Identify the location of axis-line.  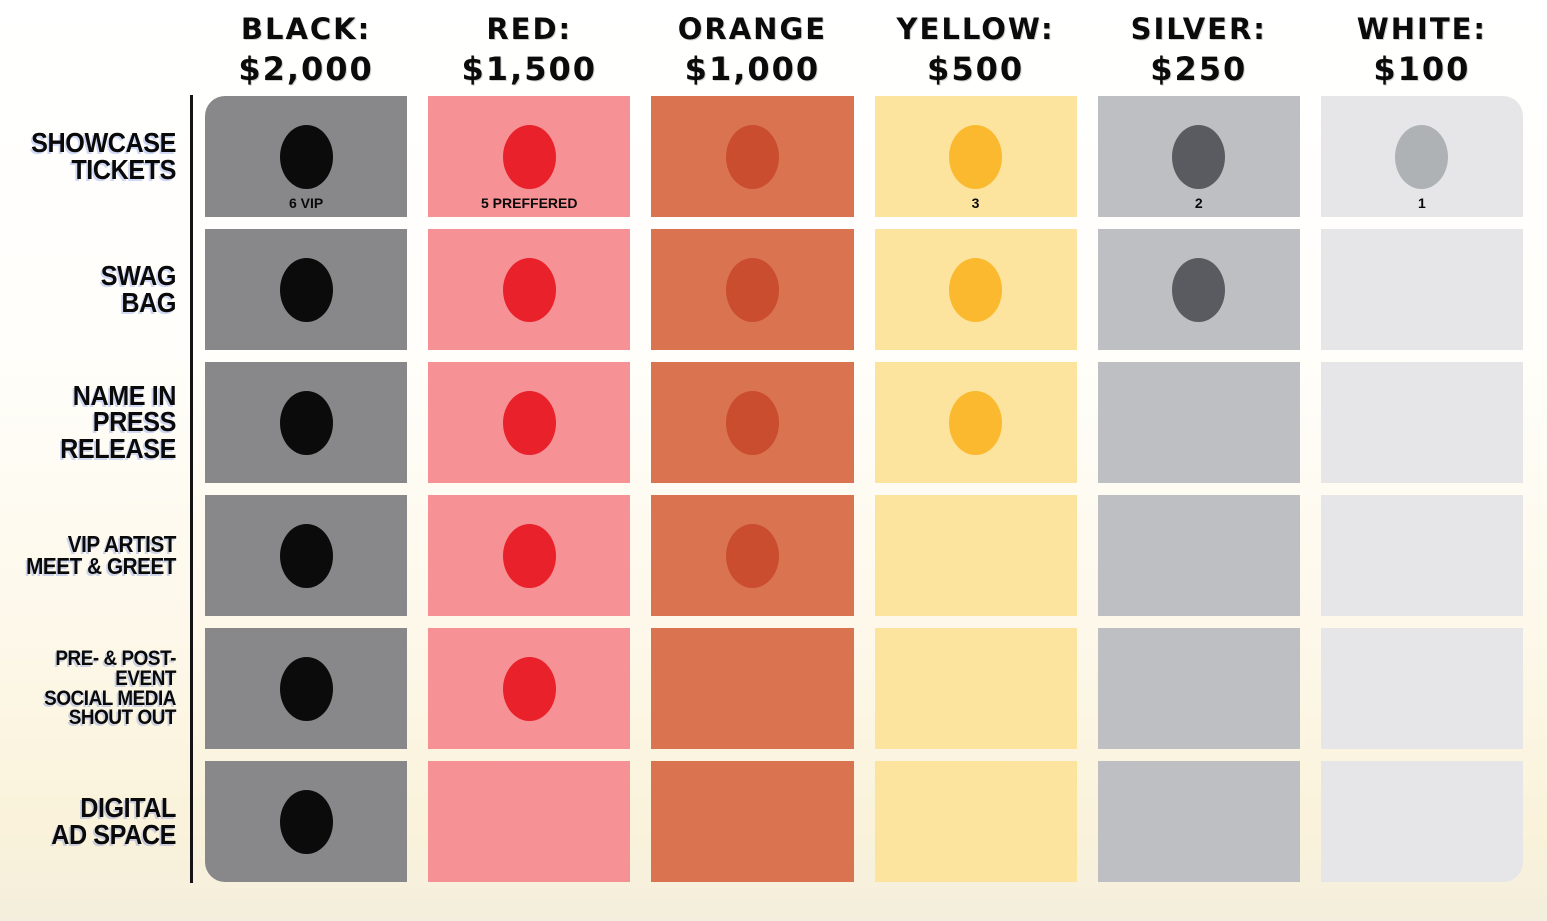
(191, 489).